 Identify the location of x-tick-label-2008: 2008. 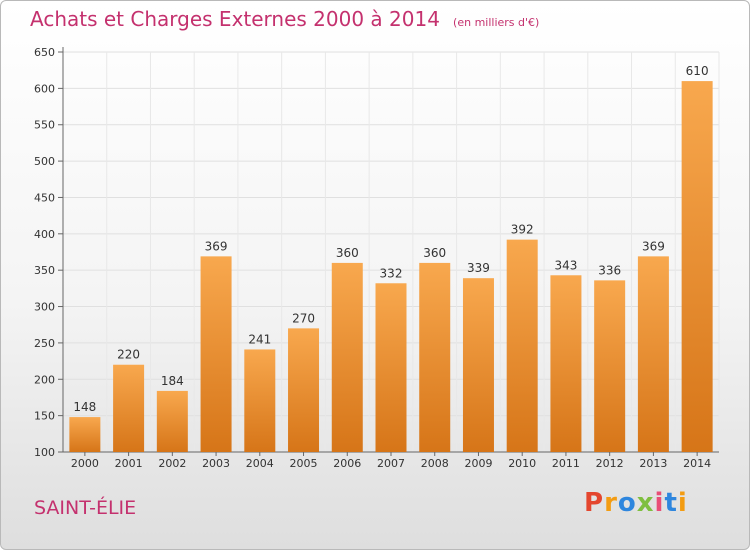
(435, 463).